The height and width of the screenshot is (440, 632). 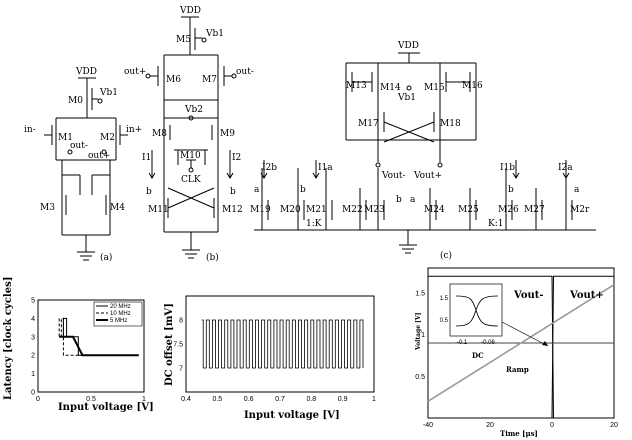 I want to click on panel-b, so click(x=191, y=137).